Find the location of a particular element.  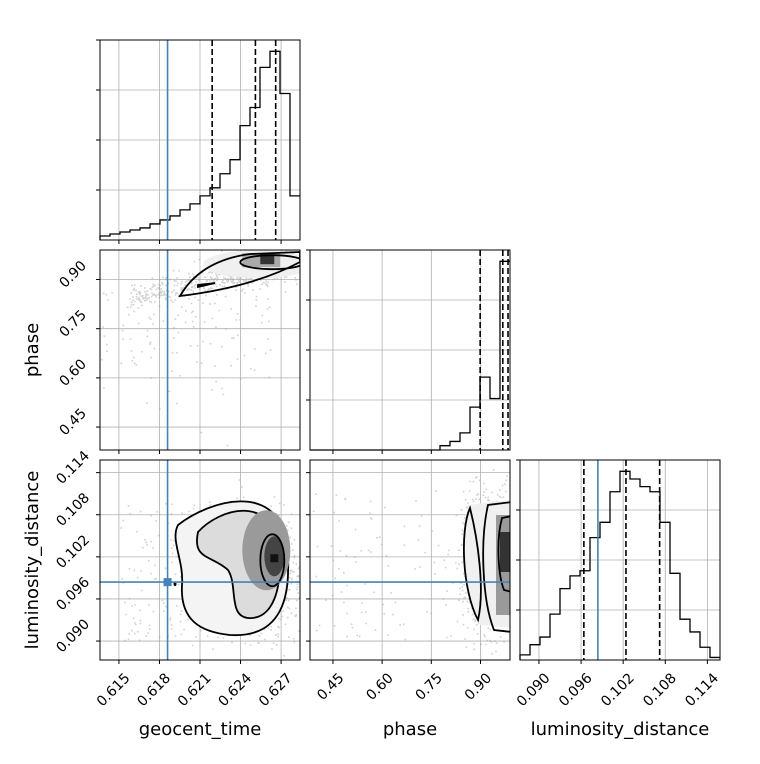

panel-2d-content-geocent-time-vs-phase is located at coordinates (200, 350).